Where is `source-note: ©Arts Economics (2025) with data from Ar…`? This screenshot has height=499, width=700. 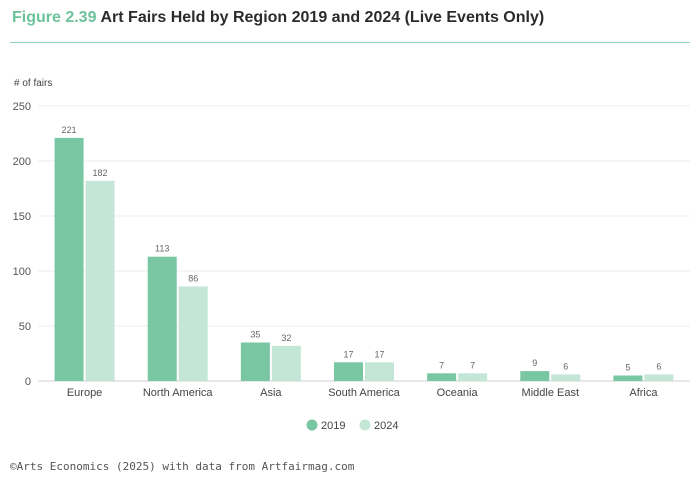
source-note: ©Arts Economics (2025) with data from Ar… is located at coordinates (182, 466).